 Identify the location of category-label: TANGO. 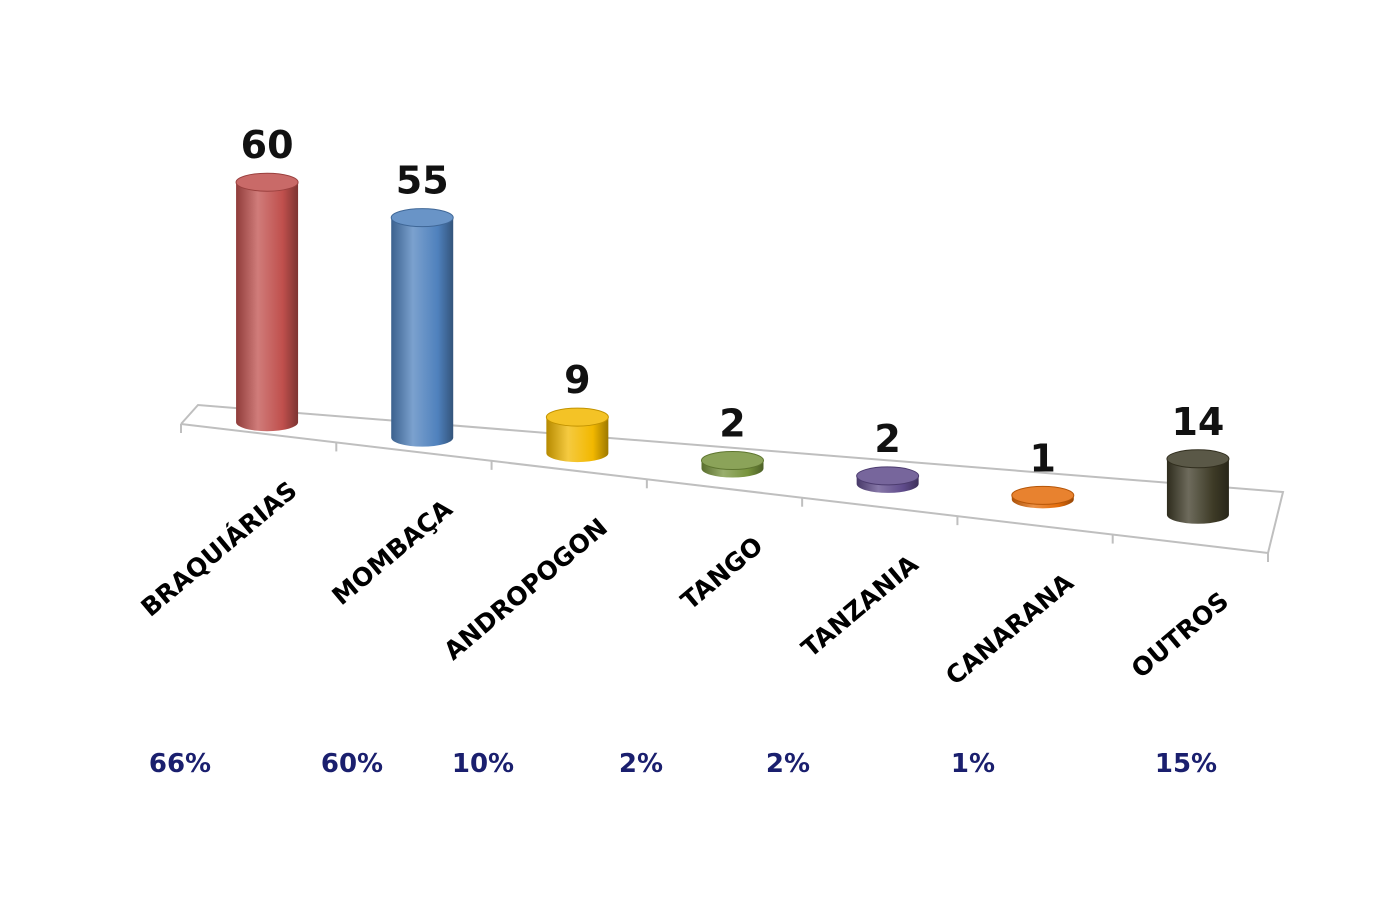
(721, 573).